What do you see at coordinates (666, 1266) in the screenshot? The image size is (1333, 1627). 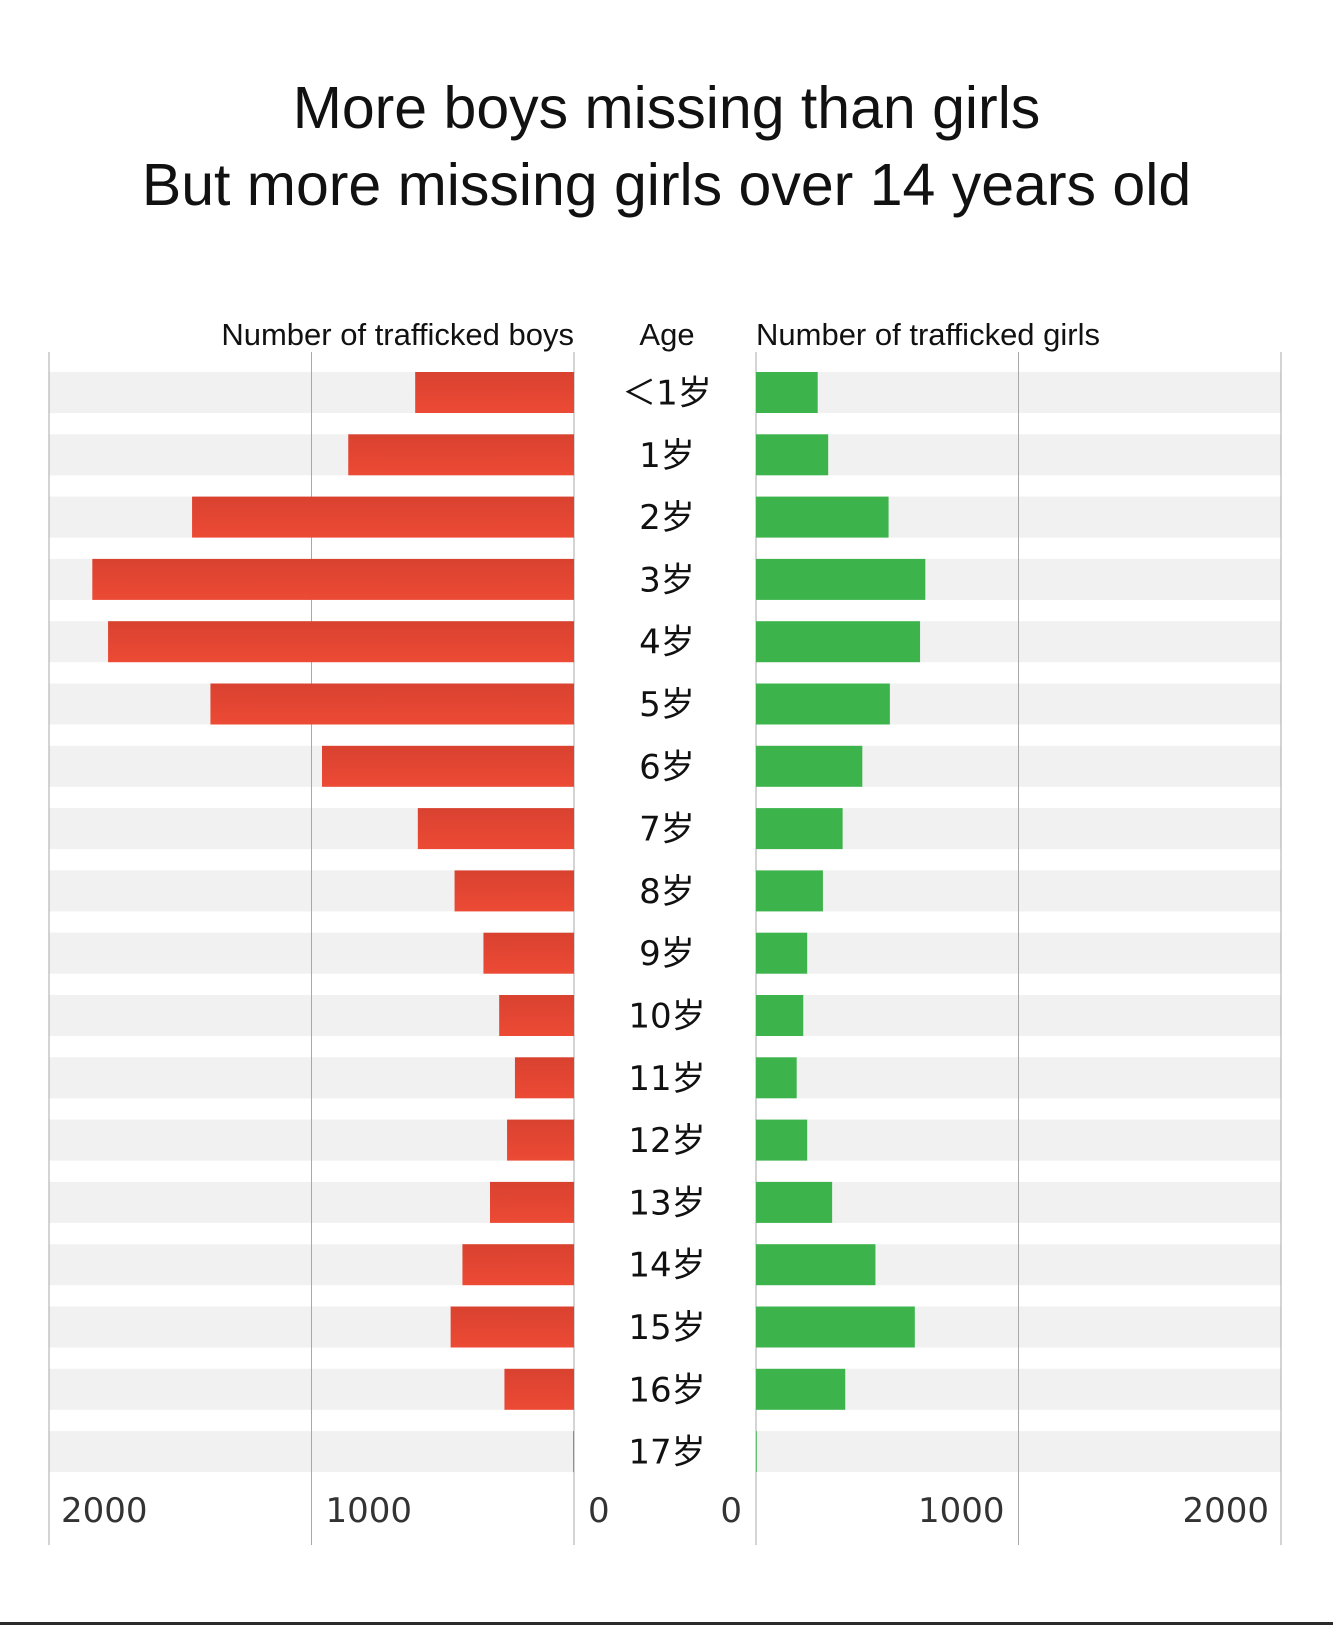 I see `category-label: 14岁` at bounding box center [666, 1266].